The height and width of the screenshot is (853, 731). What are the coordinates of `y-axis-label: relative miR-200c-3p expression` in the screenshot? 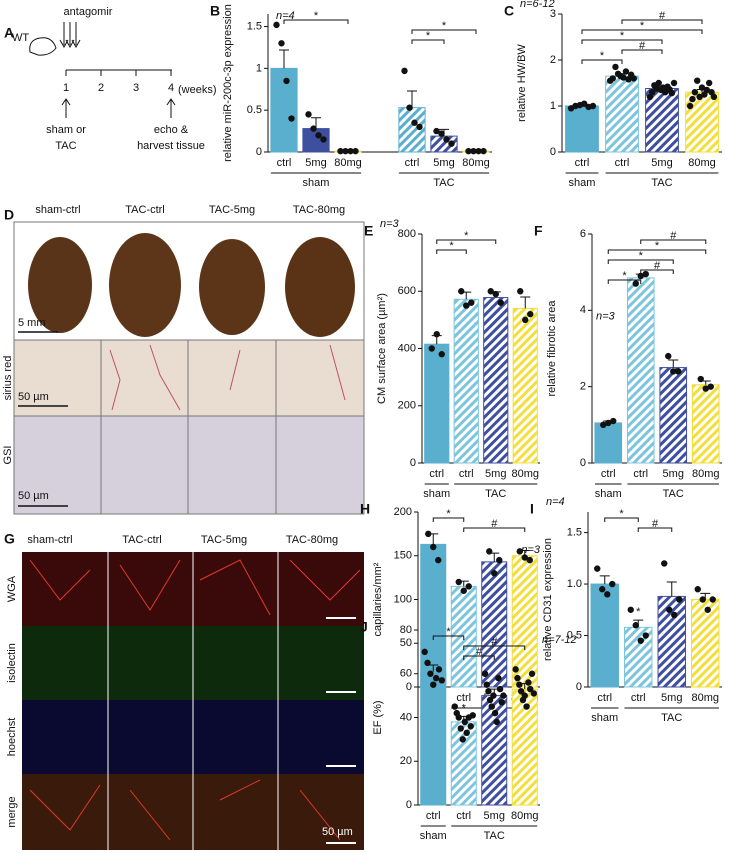 It's located at (228, 83).